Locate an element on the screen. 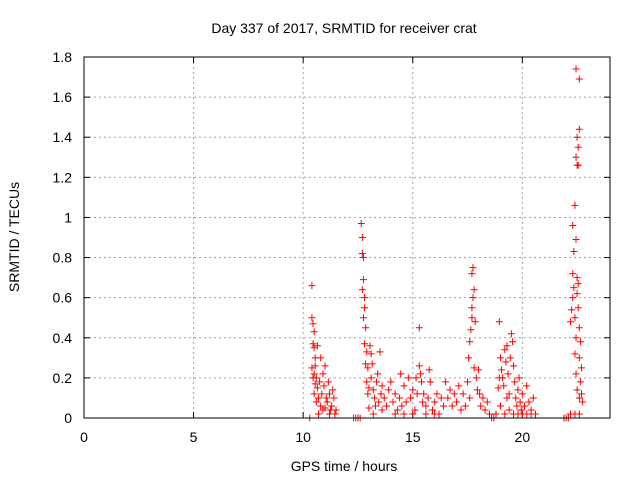  y-axis-title: SRMTID / TECUs is located at coordinates (14, 237).